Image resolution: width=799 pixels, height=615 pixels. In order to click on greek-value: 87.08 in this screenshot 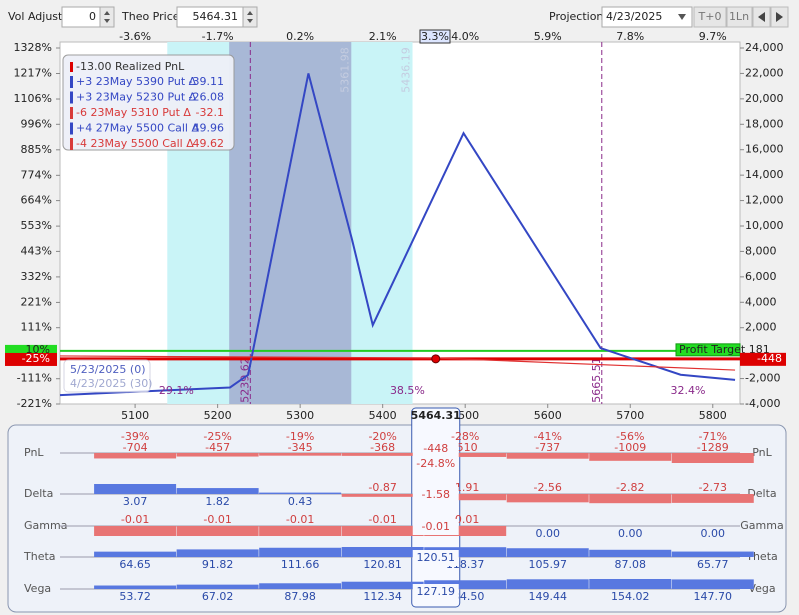, I will do `click(630, 564)`.